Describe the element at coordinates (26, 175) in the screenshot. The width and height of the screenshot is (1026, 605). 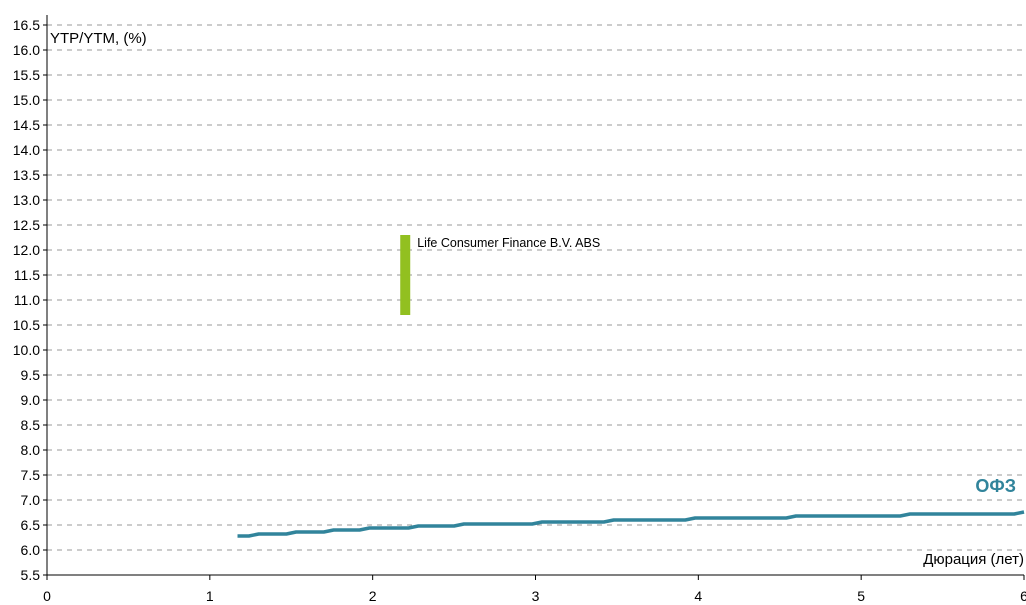
I see `y-tick-label: 13.5` at that location.